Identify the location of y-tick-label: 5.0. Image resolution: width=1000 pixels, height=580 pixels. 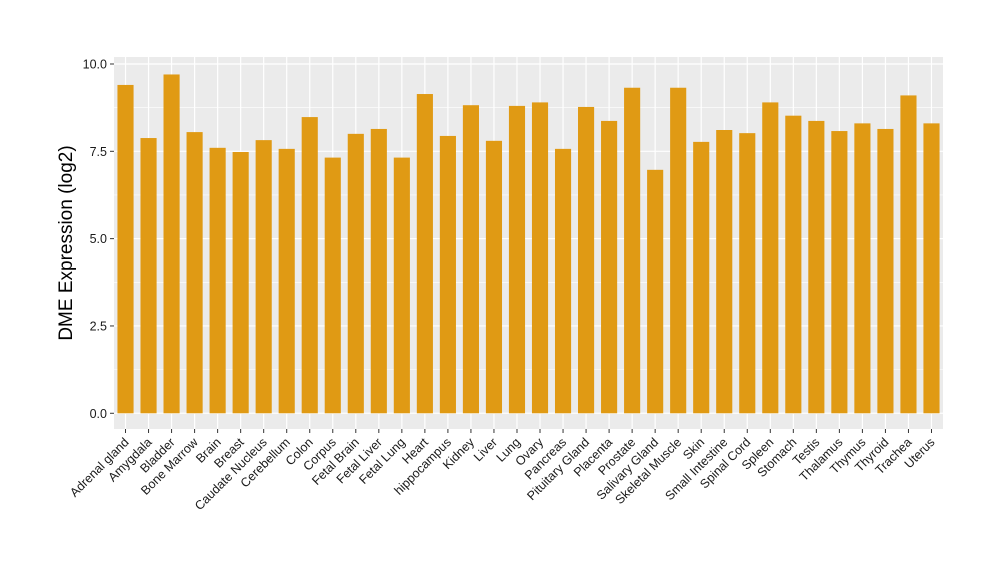
(98, 239).